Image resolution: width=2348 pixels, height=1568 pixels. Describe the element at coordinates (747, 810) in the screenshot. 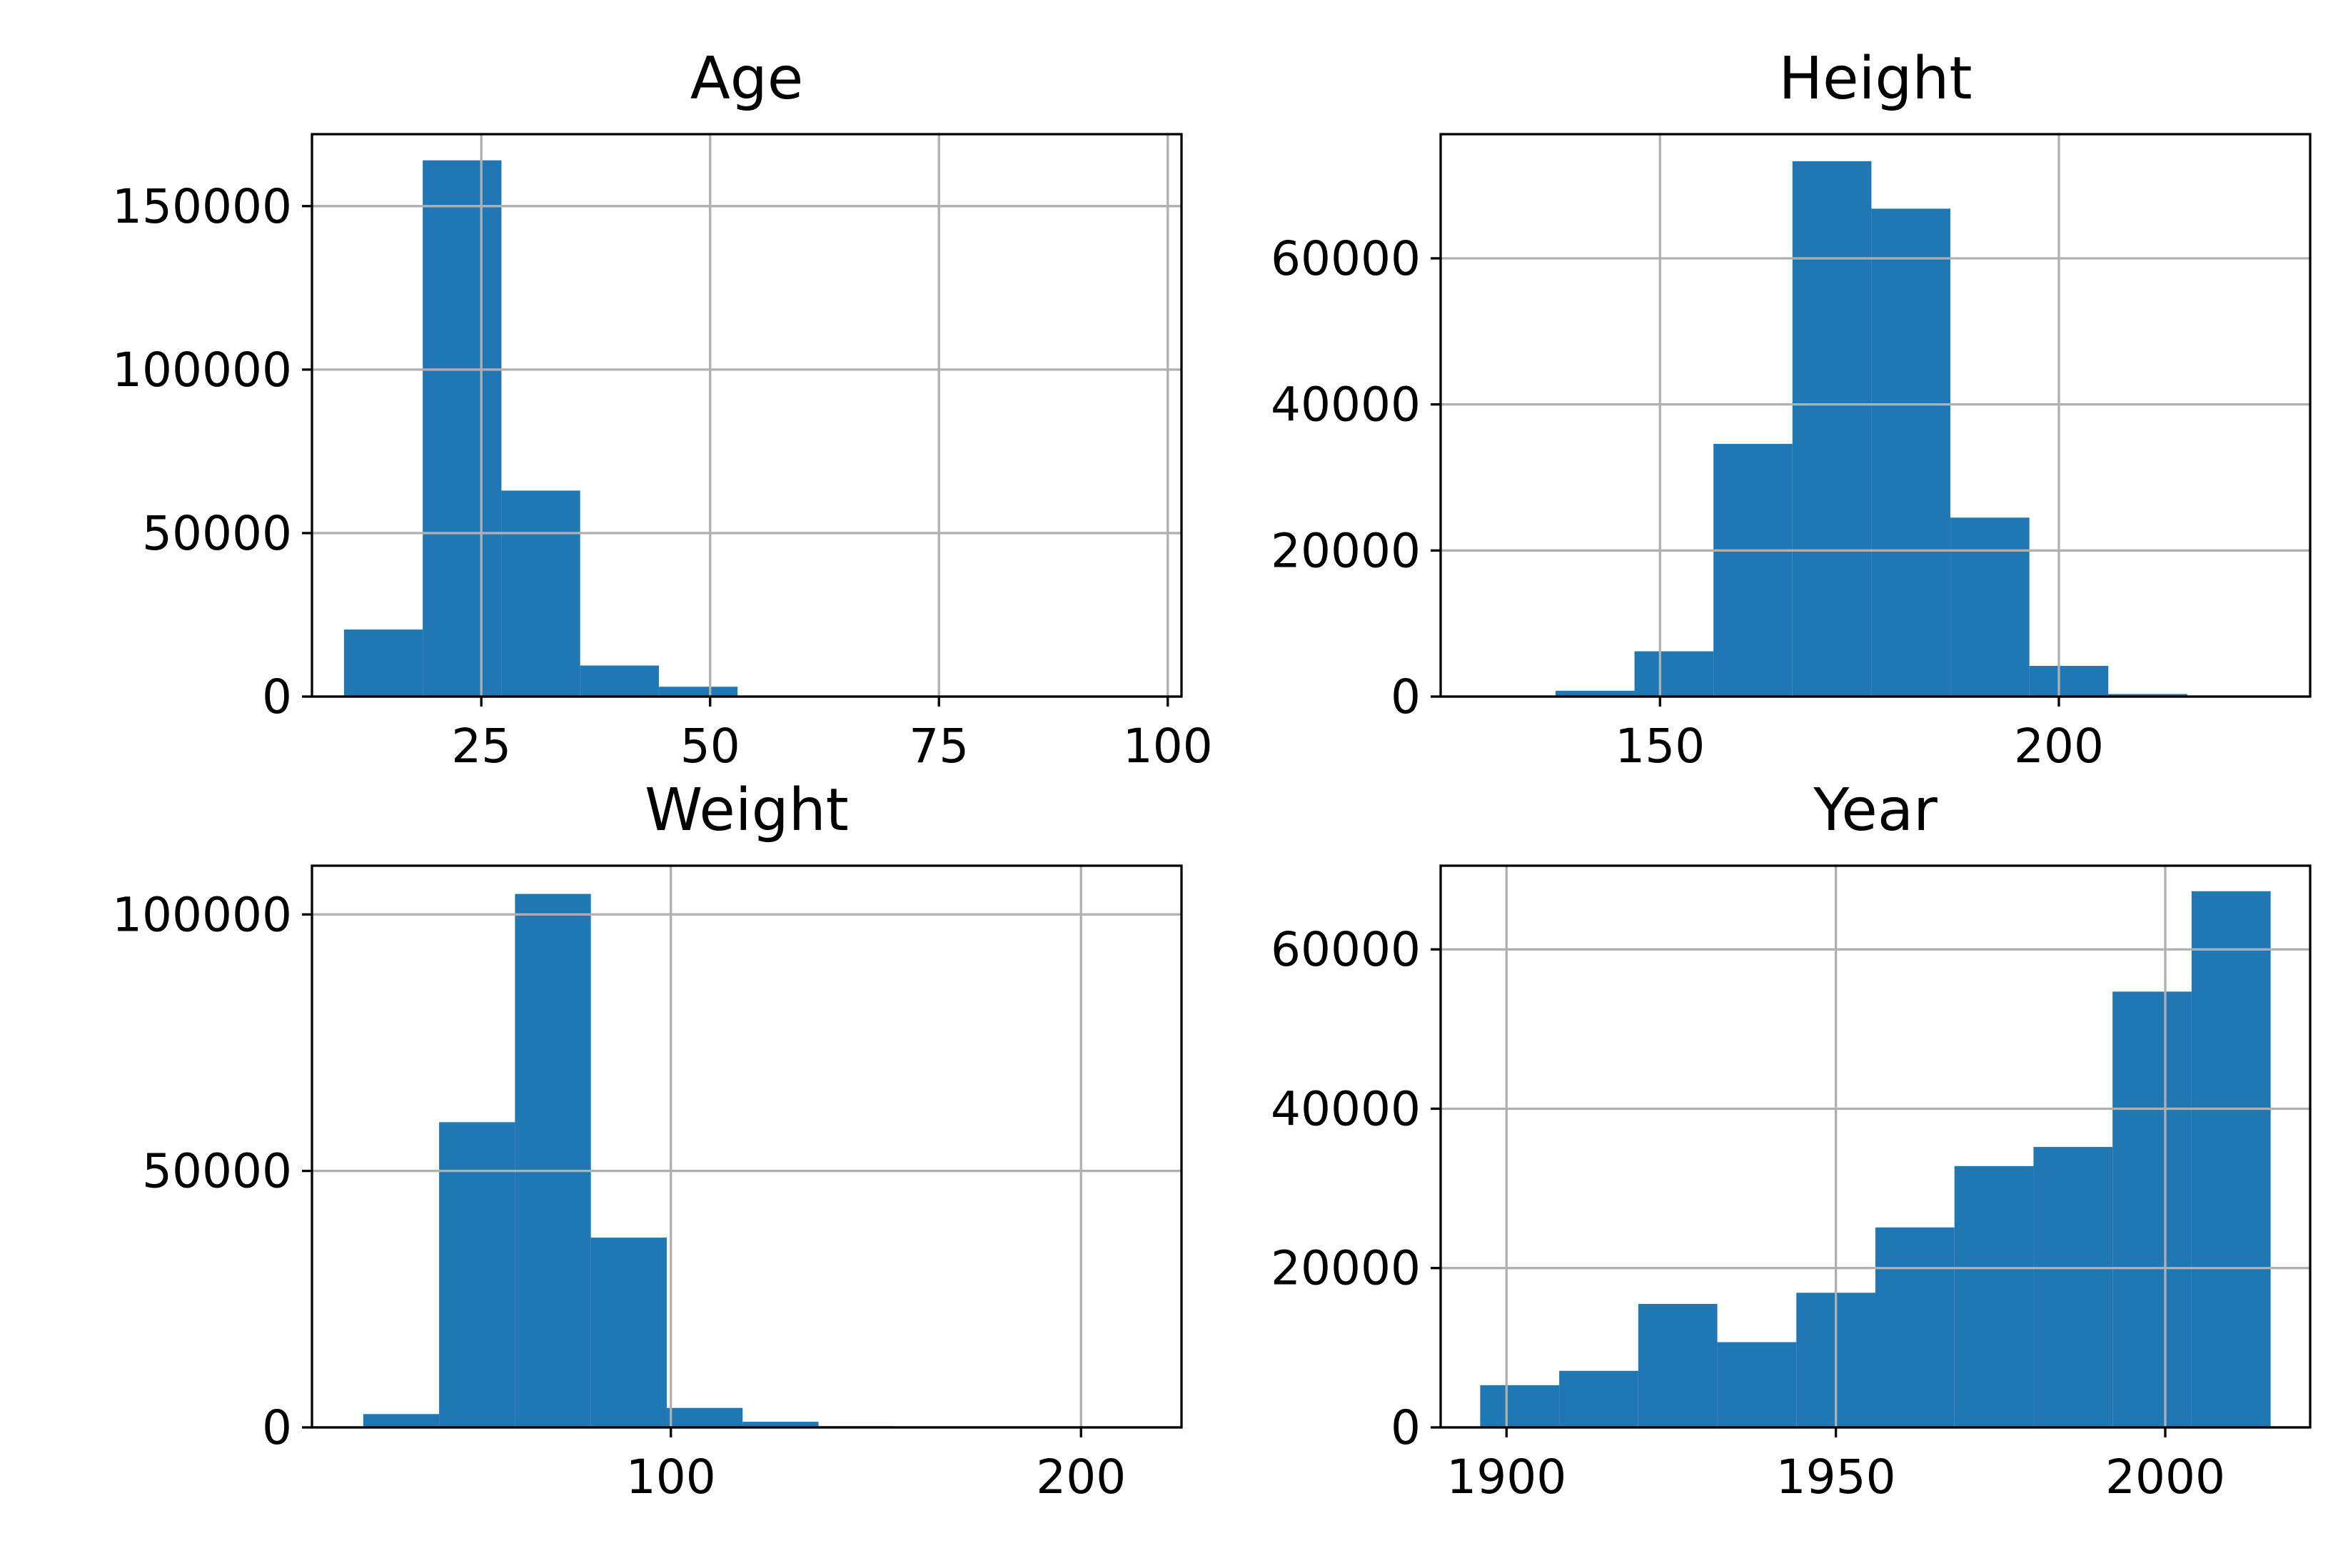

I see `chart-title-weight: Weight` at that location.